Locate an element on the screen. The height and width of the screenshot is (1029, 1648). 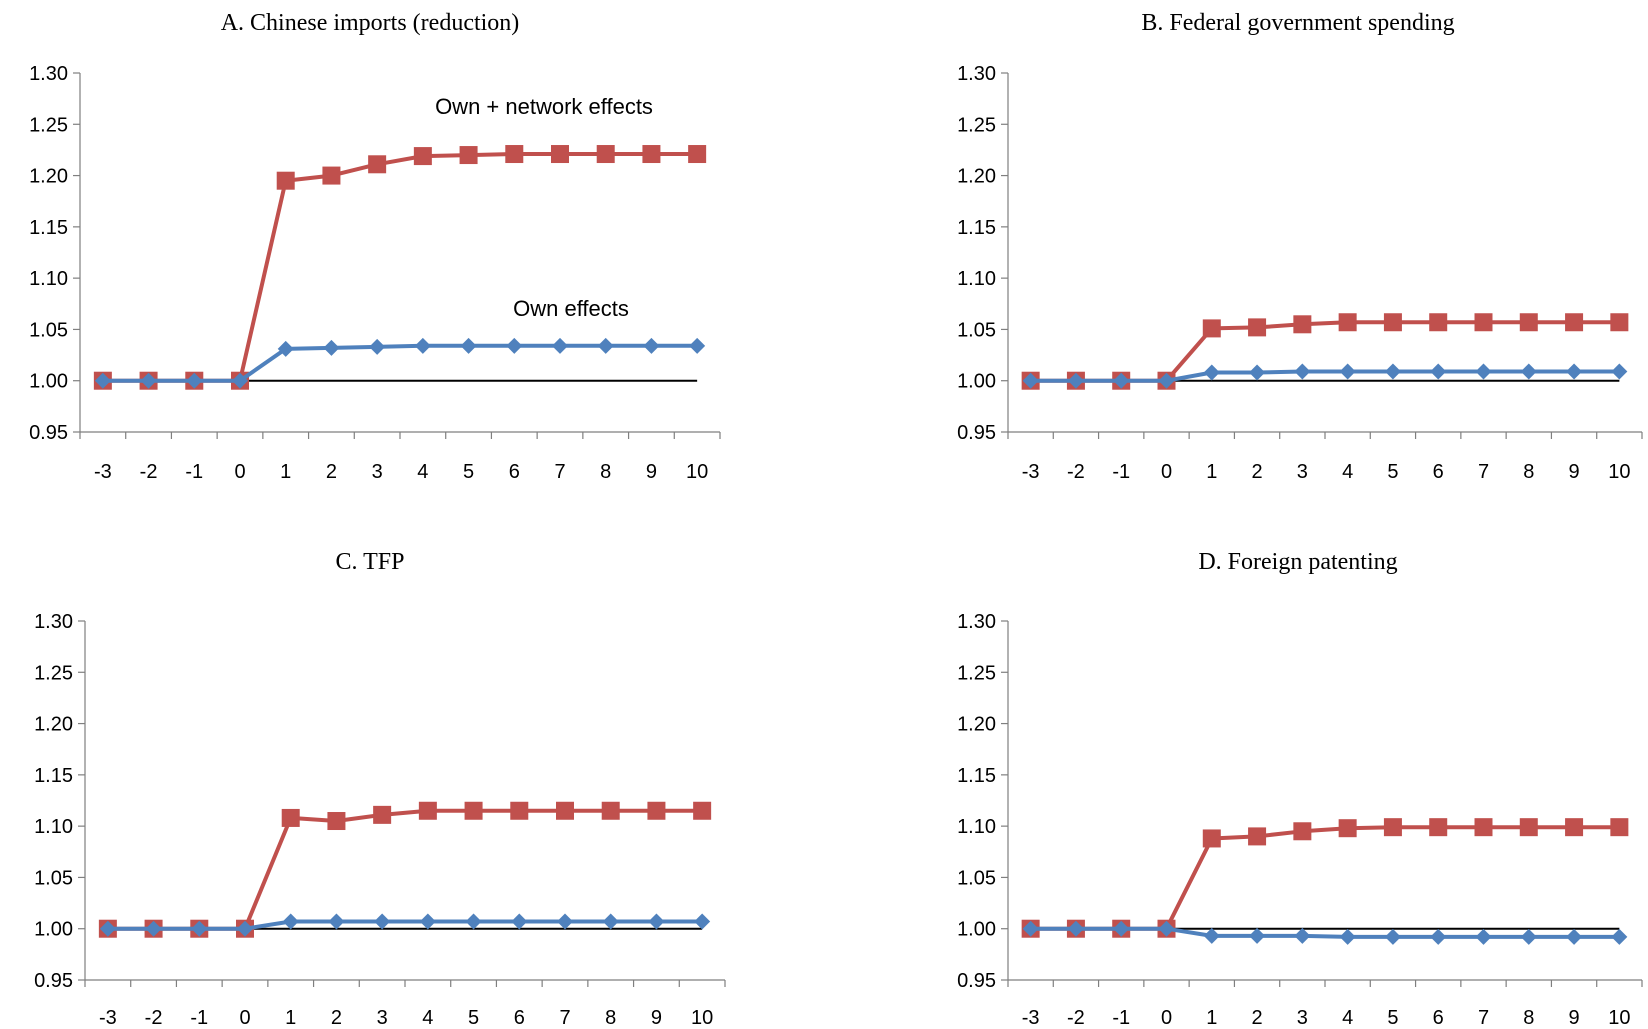
panel-a-y-tick-label: 1.25 is located at coordinates (48, 125).